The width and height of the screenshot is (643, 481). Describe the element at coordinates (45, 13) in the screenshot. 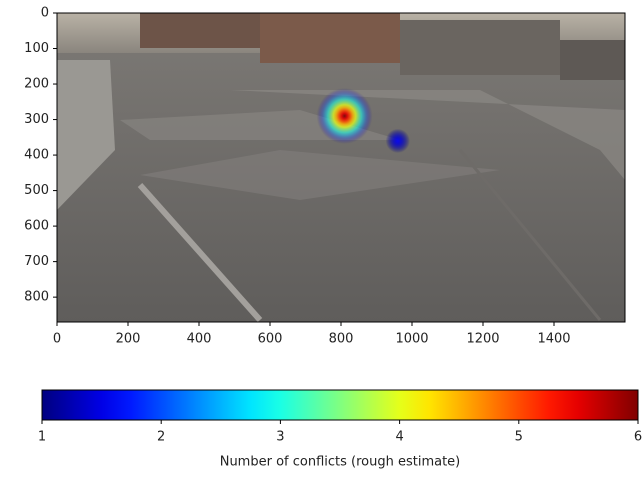

I see `y-tick-label: 0` at that location.